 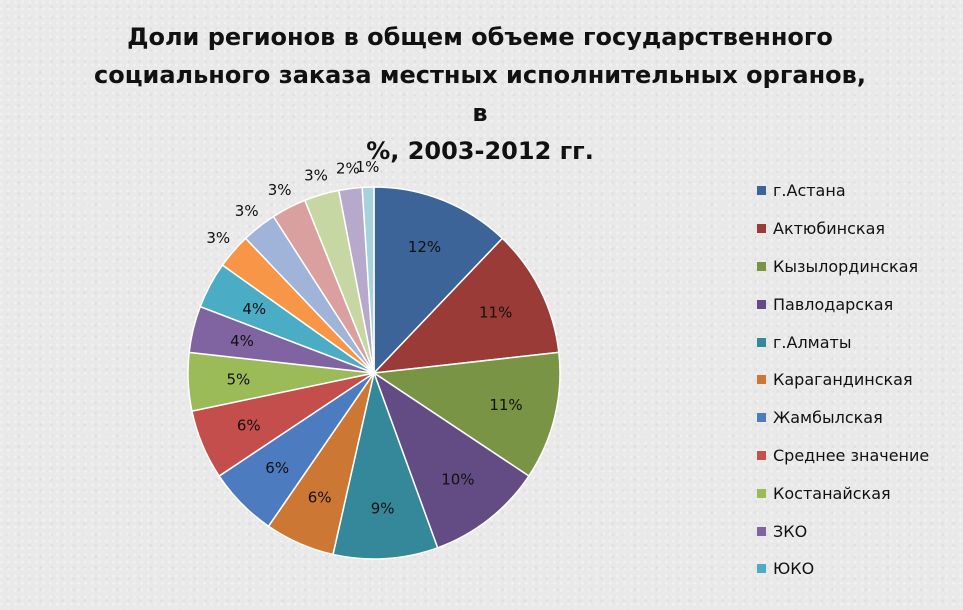 I want to click on slice-data-label: 10%, so click(x=457, y=480).